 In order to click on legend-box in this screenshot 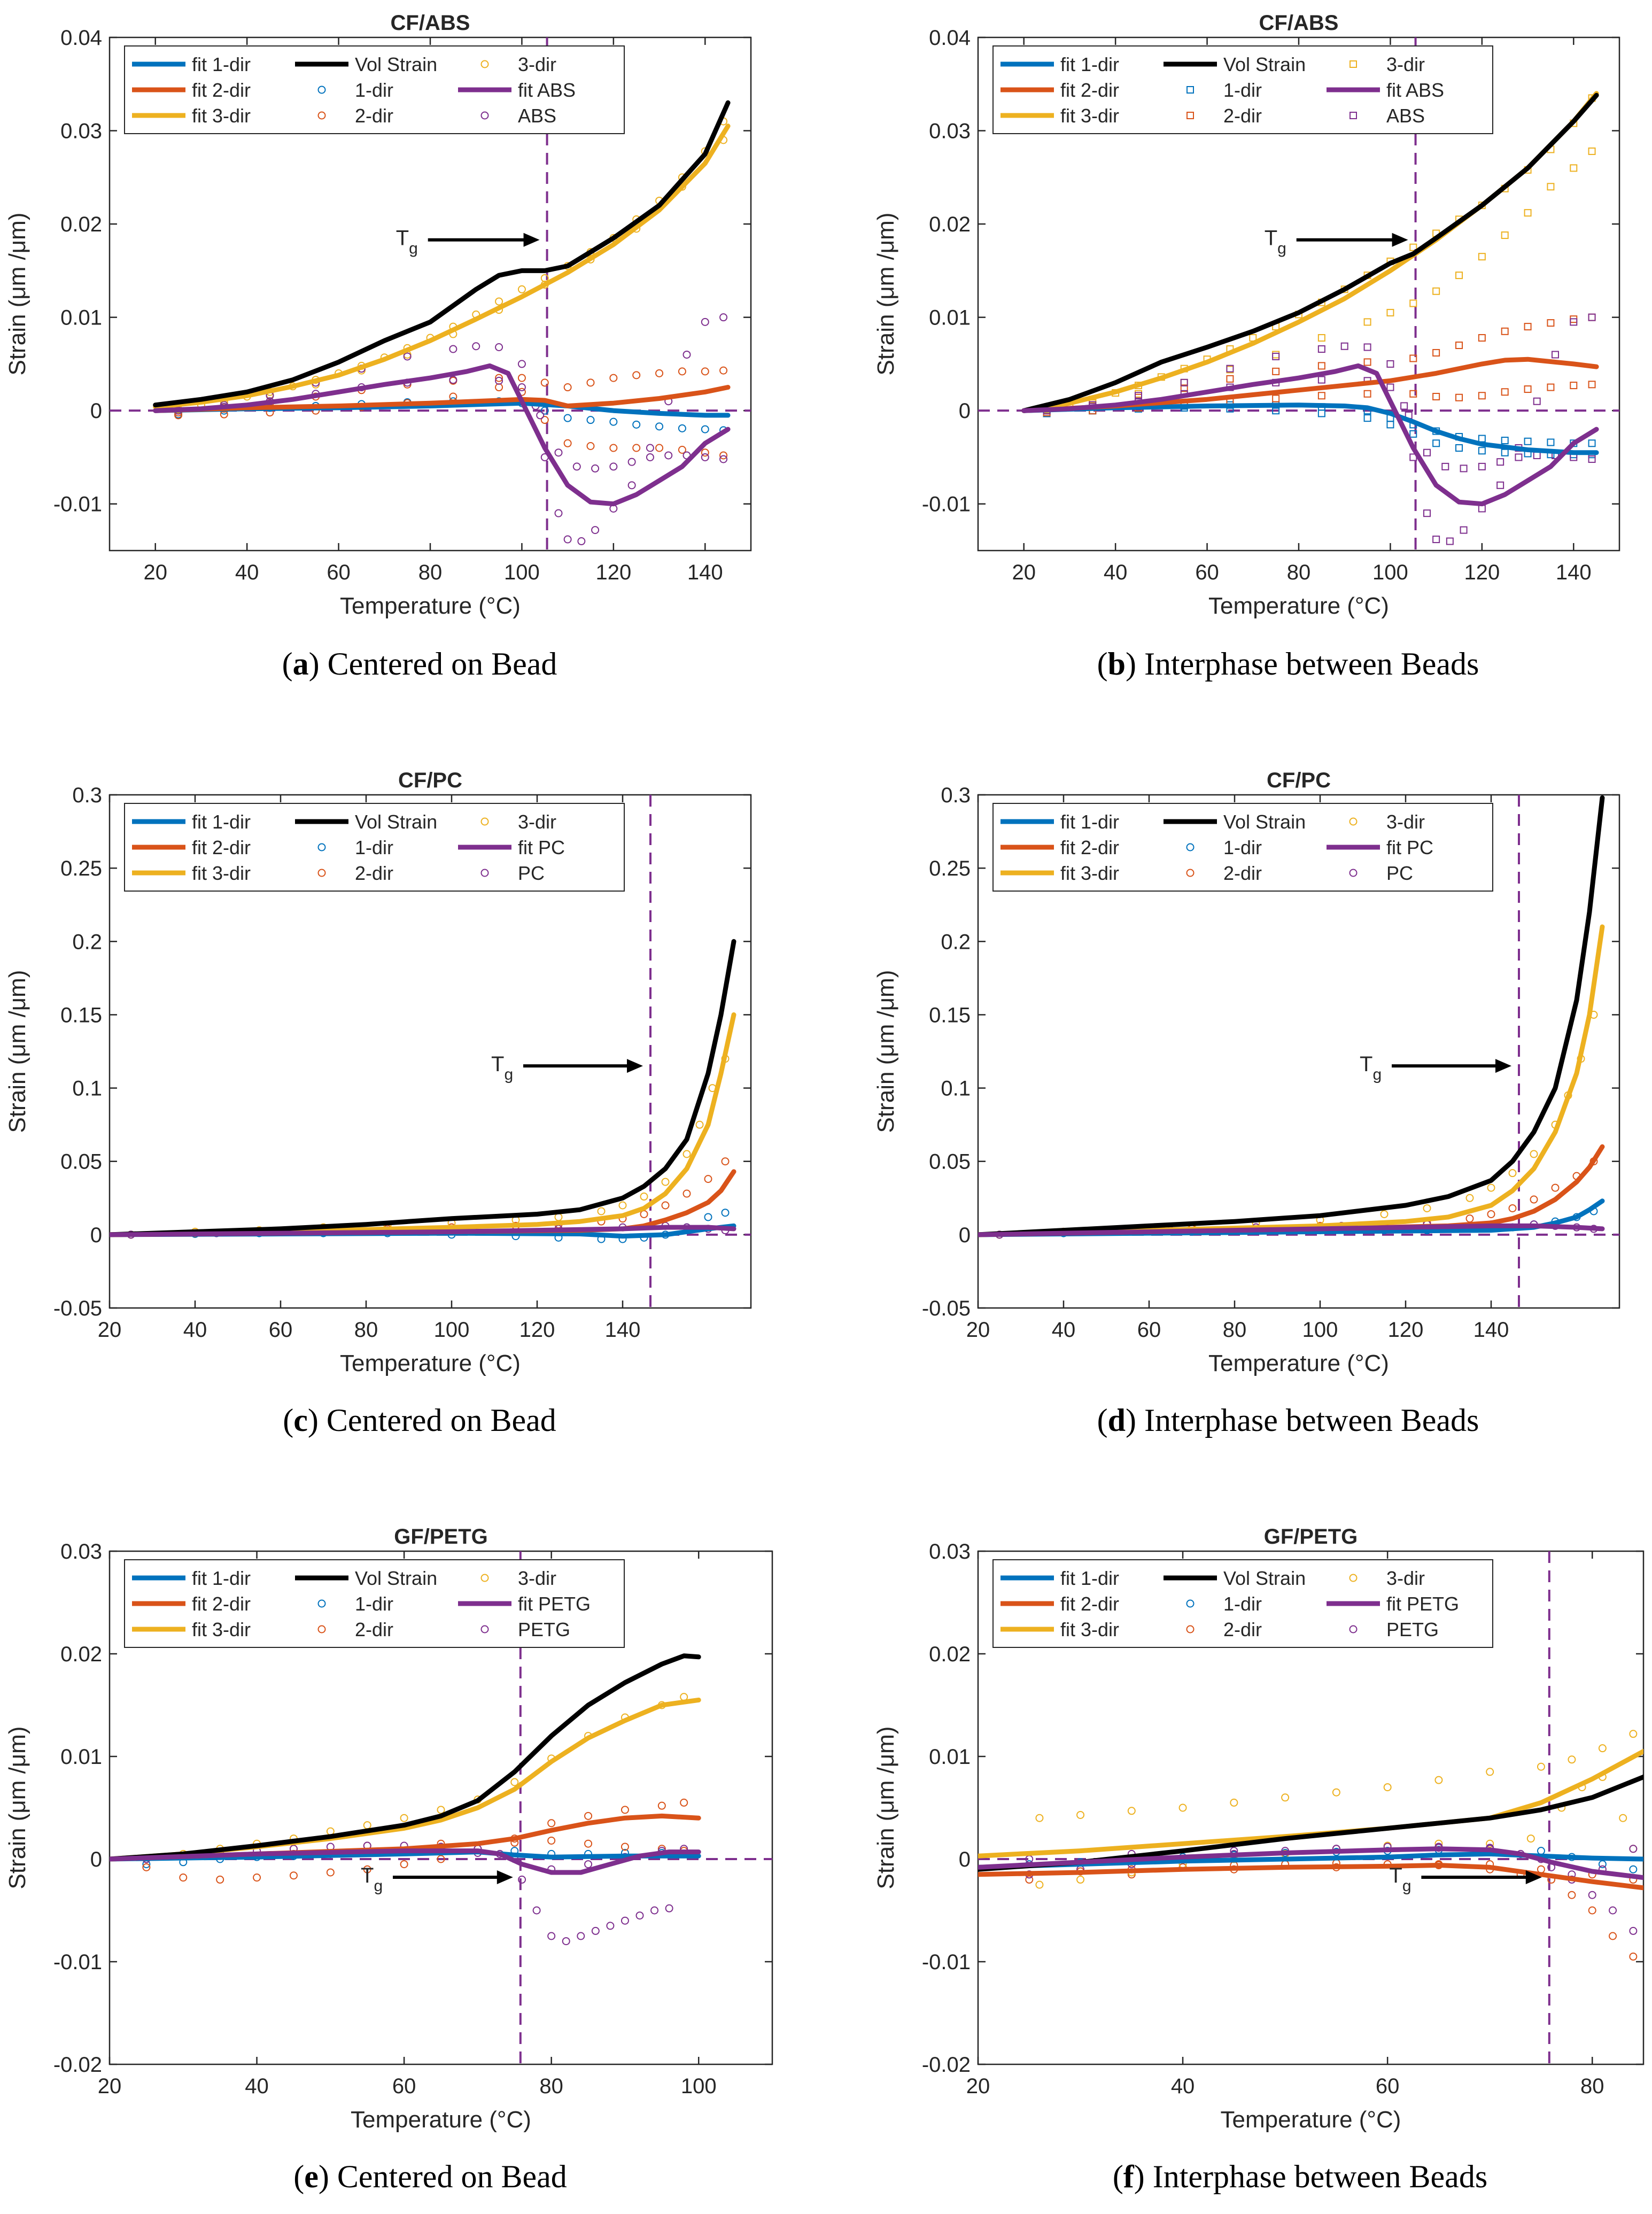, I will do `click(1242, 89)`.